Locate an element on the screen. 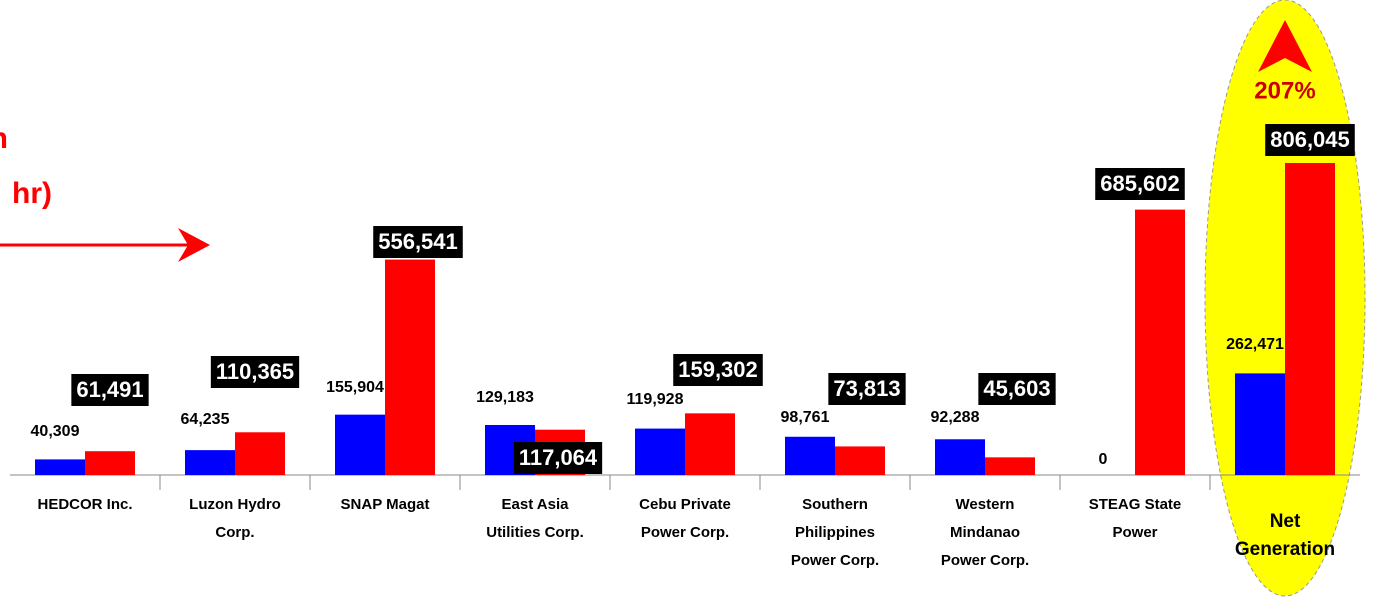 This screenshot has width=1399, height=597. x-tick-label: Luzon Hydro is located at coordinates (235, 504).